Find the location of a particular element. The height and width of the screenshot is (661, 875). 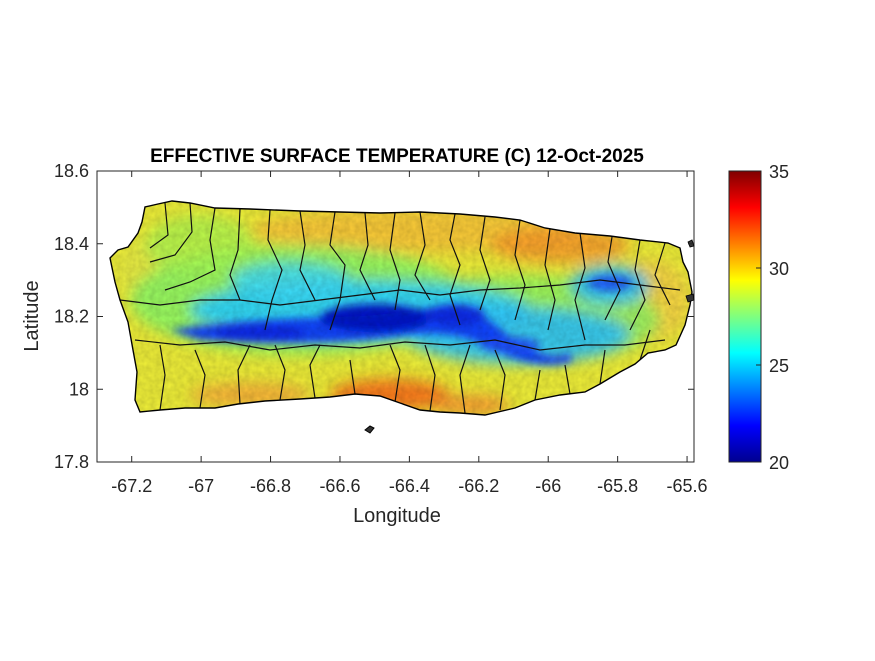

x-tick-label: -67 is located at coordinates (201, 486).